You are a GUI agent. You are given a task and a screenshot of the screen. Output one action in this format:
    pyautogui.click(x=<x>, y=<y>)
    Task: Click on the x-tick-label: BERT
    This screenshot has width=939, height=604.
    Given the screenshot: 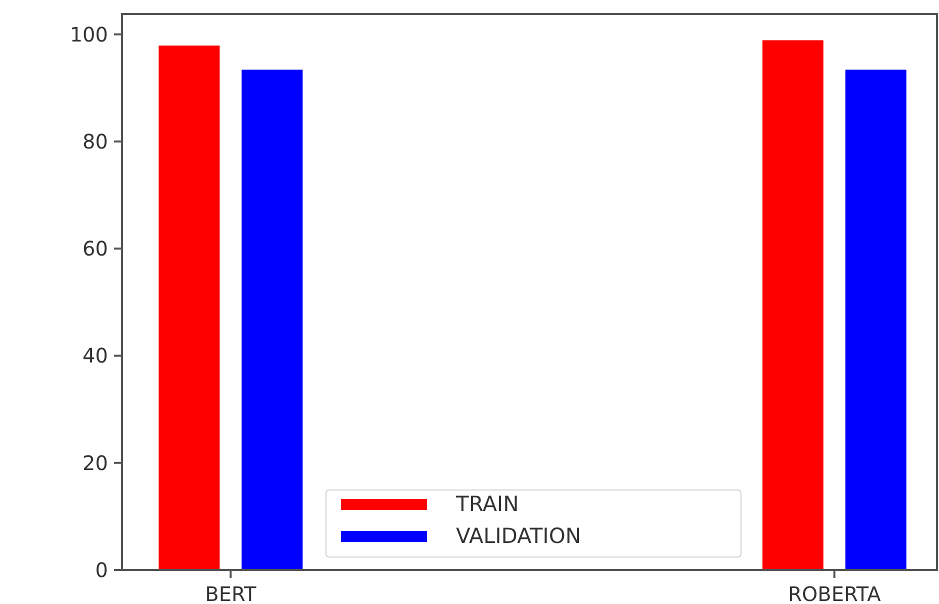 What is the action you would take?
    pyautogui.click(x=231, y=593)
    